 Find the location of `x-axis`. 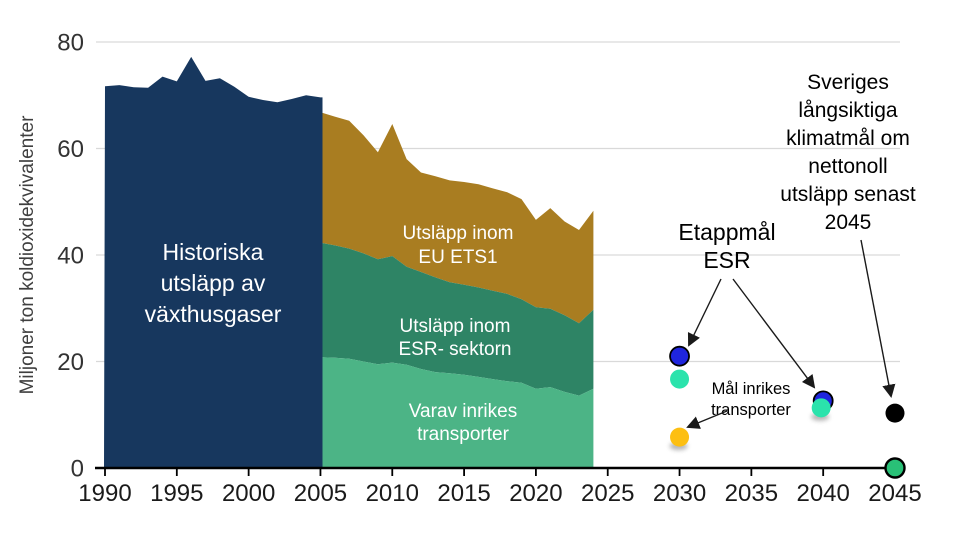

x-axis is located at coordinates (496, 471).